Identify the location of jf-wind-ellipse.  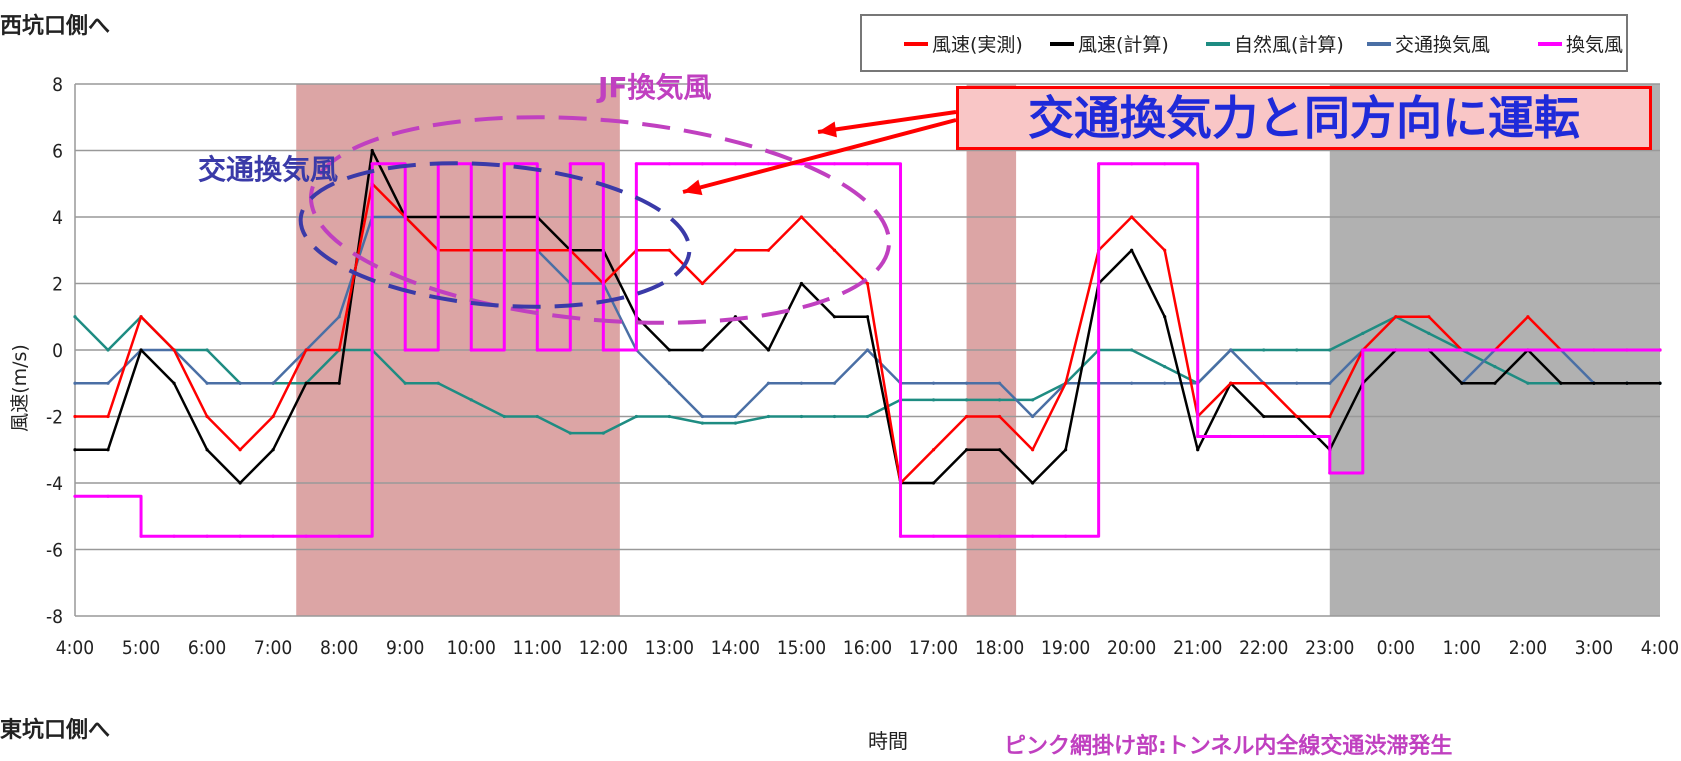
(600, 220).